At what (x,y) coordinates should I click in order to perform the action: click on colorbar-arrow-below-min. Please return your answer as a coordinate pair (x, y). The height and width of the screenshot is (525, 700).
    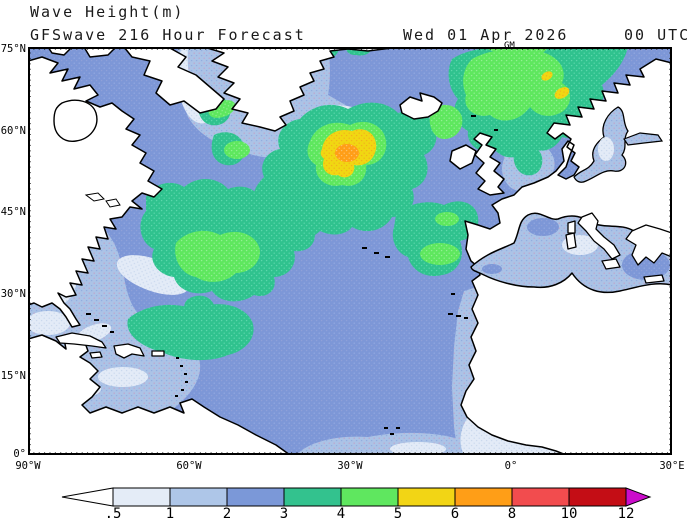
    Looking at the image, I should click on (87, 497).